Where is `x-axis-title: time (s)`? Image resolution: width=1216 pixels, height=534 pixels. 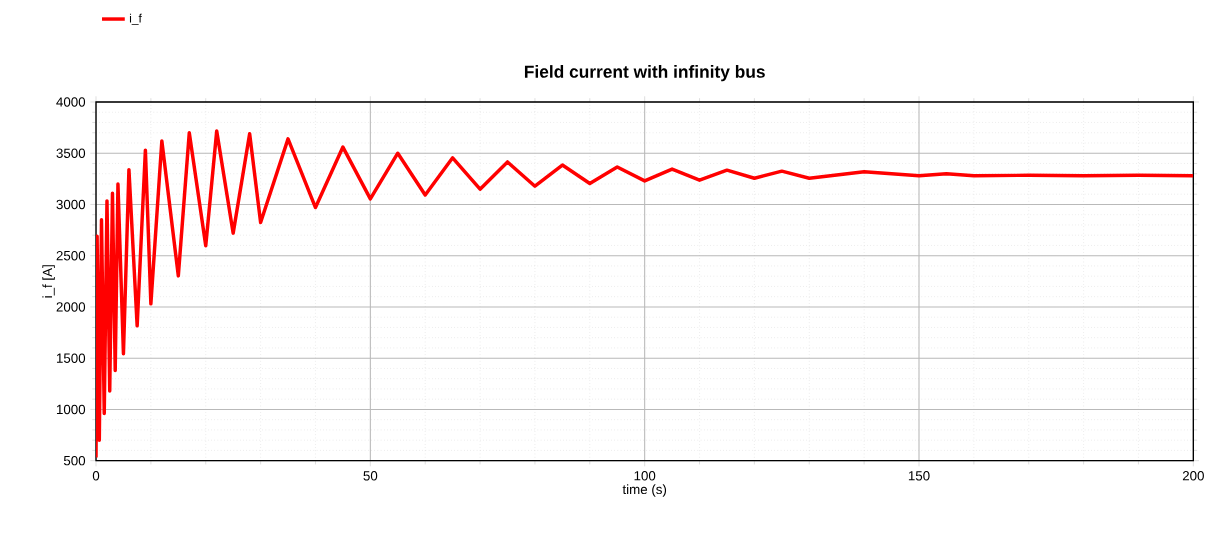
x-axis-title: time (s) is located at coordinates (644, 490).